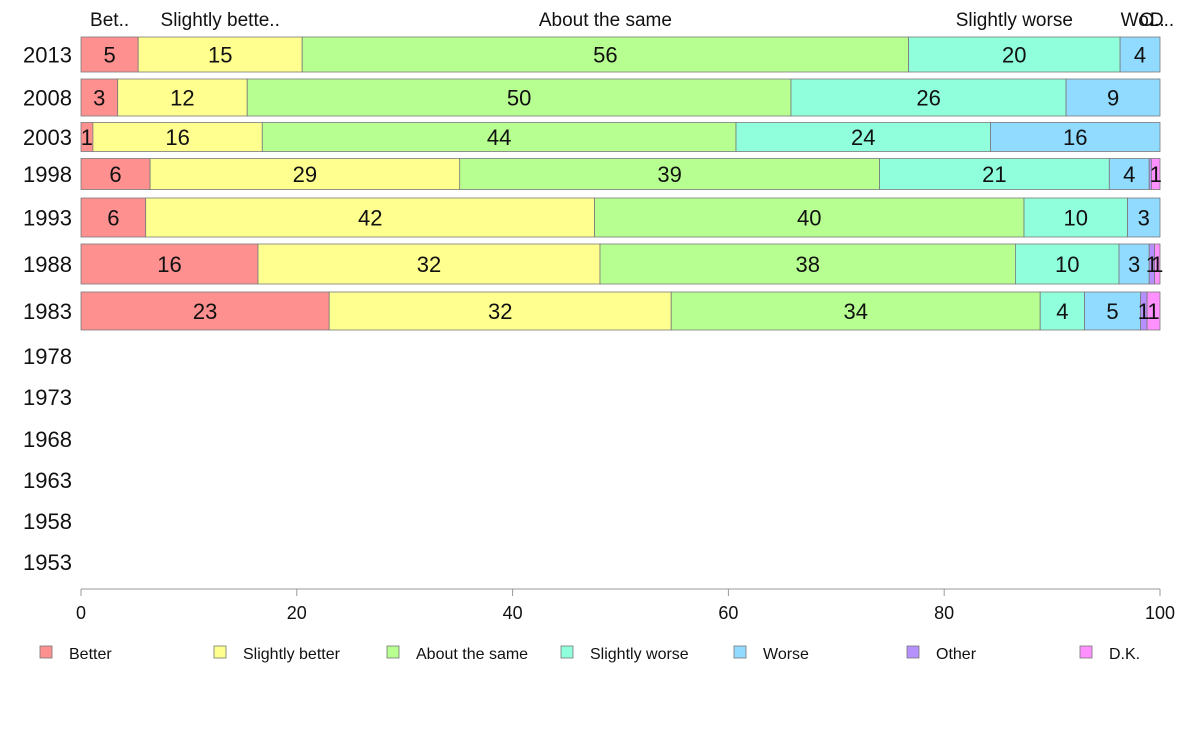  What do you see at coordinates (639, 654) in the screenshot?
I see `legend-label-slightly-worse: Slightly worse` at bounding box center [639, 654].